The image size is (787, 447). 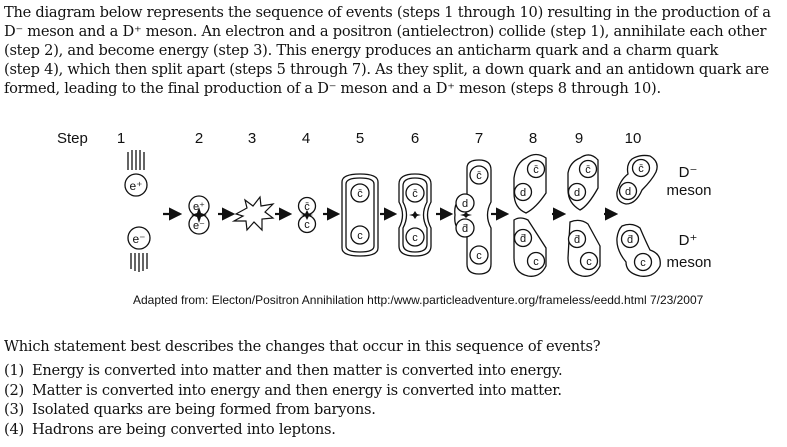 What do you see at coordinates (633, 138) in the screenshot?
I see `step-number: 10` at bounding box center [633, 138].